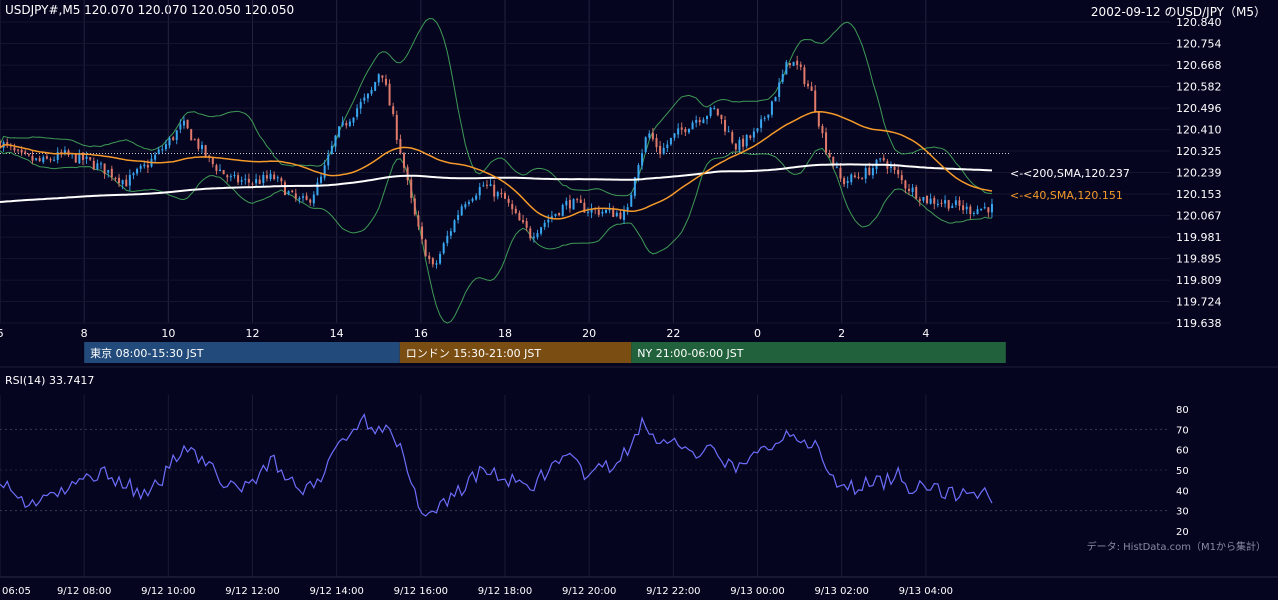 The width and height of the screenshot is (1278, 600). What do you see at coordinates (84, 333) in the screenshot?
I see `x-tick-label: 8` at bounding box center [84, 333].